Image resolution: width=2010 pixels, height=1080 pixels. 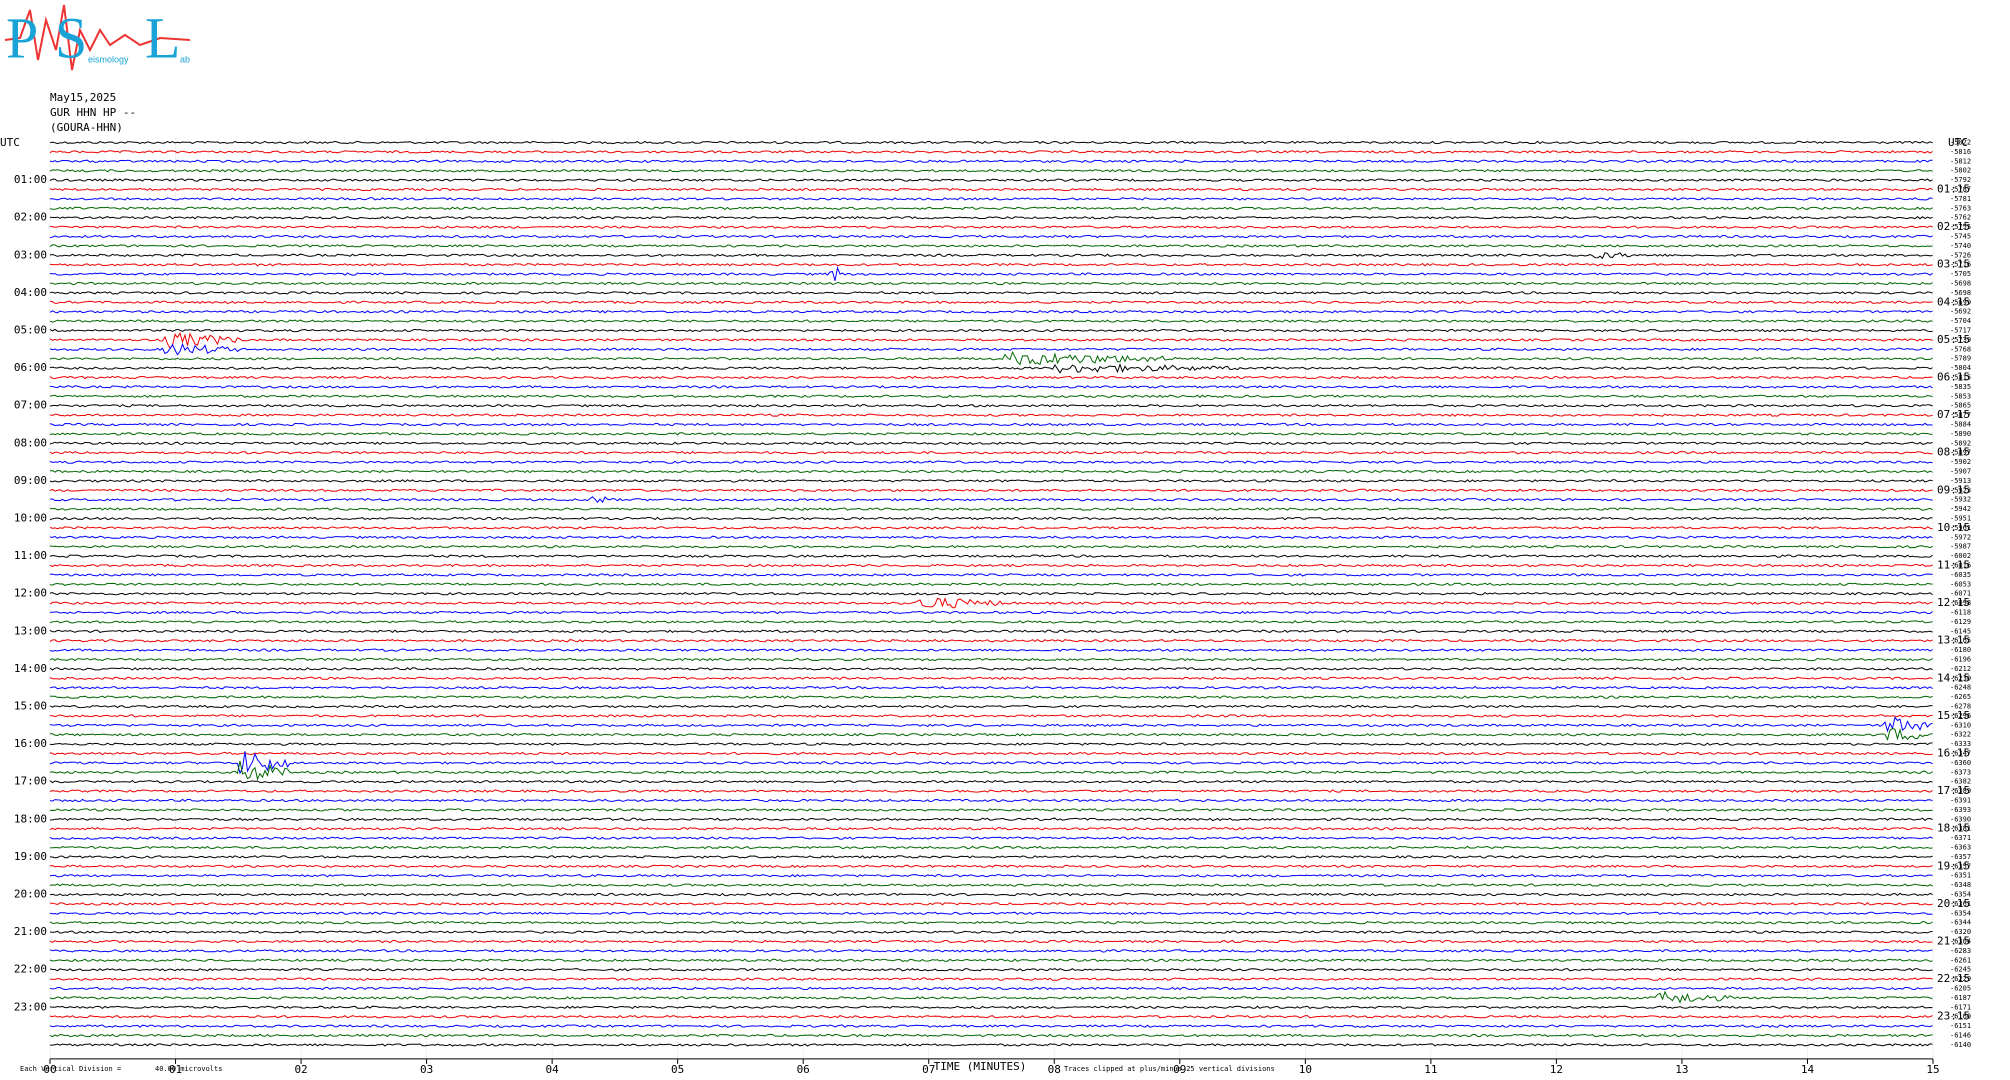 What do you see at coordinates (1960, 387) in the screenshot?
I see `offset-label: -5835` at bounding box center [1960, 387].